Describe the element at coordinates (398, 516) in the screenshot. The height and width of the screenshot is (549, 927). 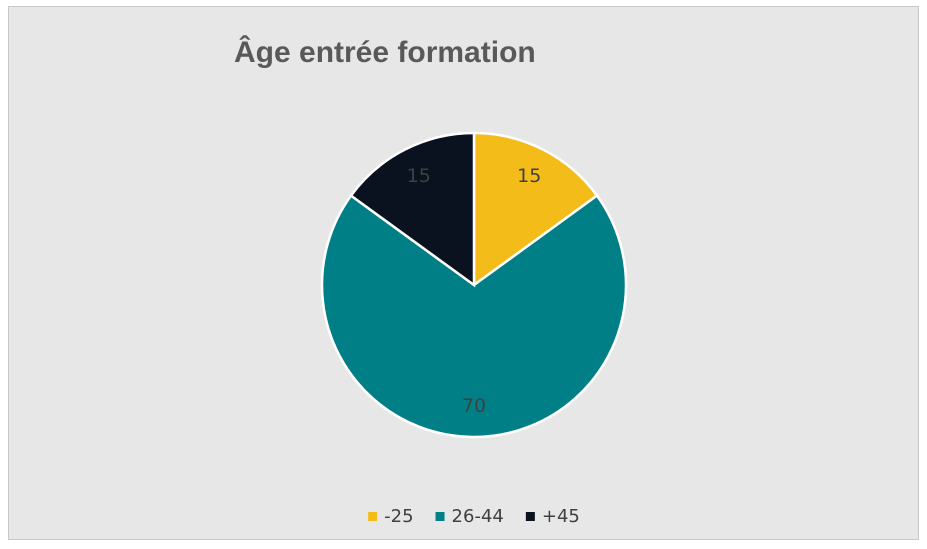
I see `legend-label: -25` at that location.